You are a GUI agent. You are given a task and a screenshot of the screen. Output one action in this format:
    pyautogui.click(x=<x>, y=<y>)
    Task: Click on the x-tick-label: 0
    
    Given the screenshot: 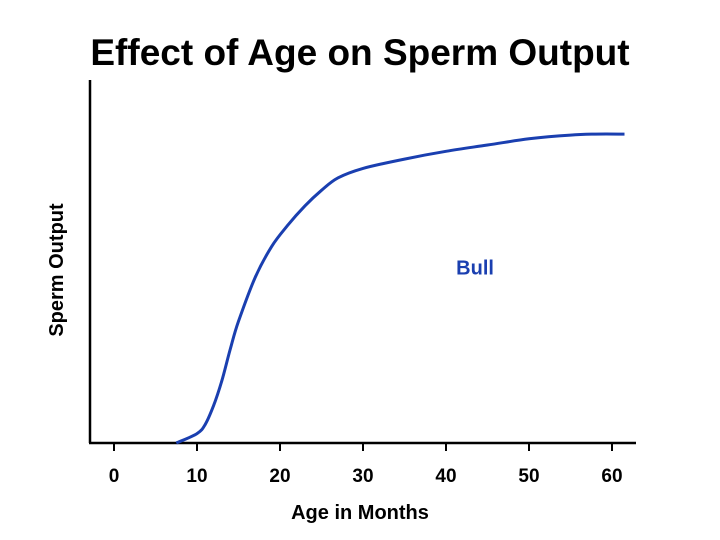 What is the action you would take?
    pyautogui.click(x=114, y=476)
    